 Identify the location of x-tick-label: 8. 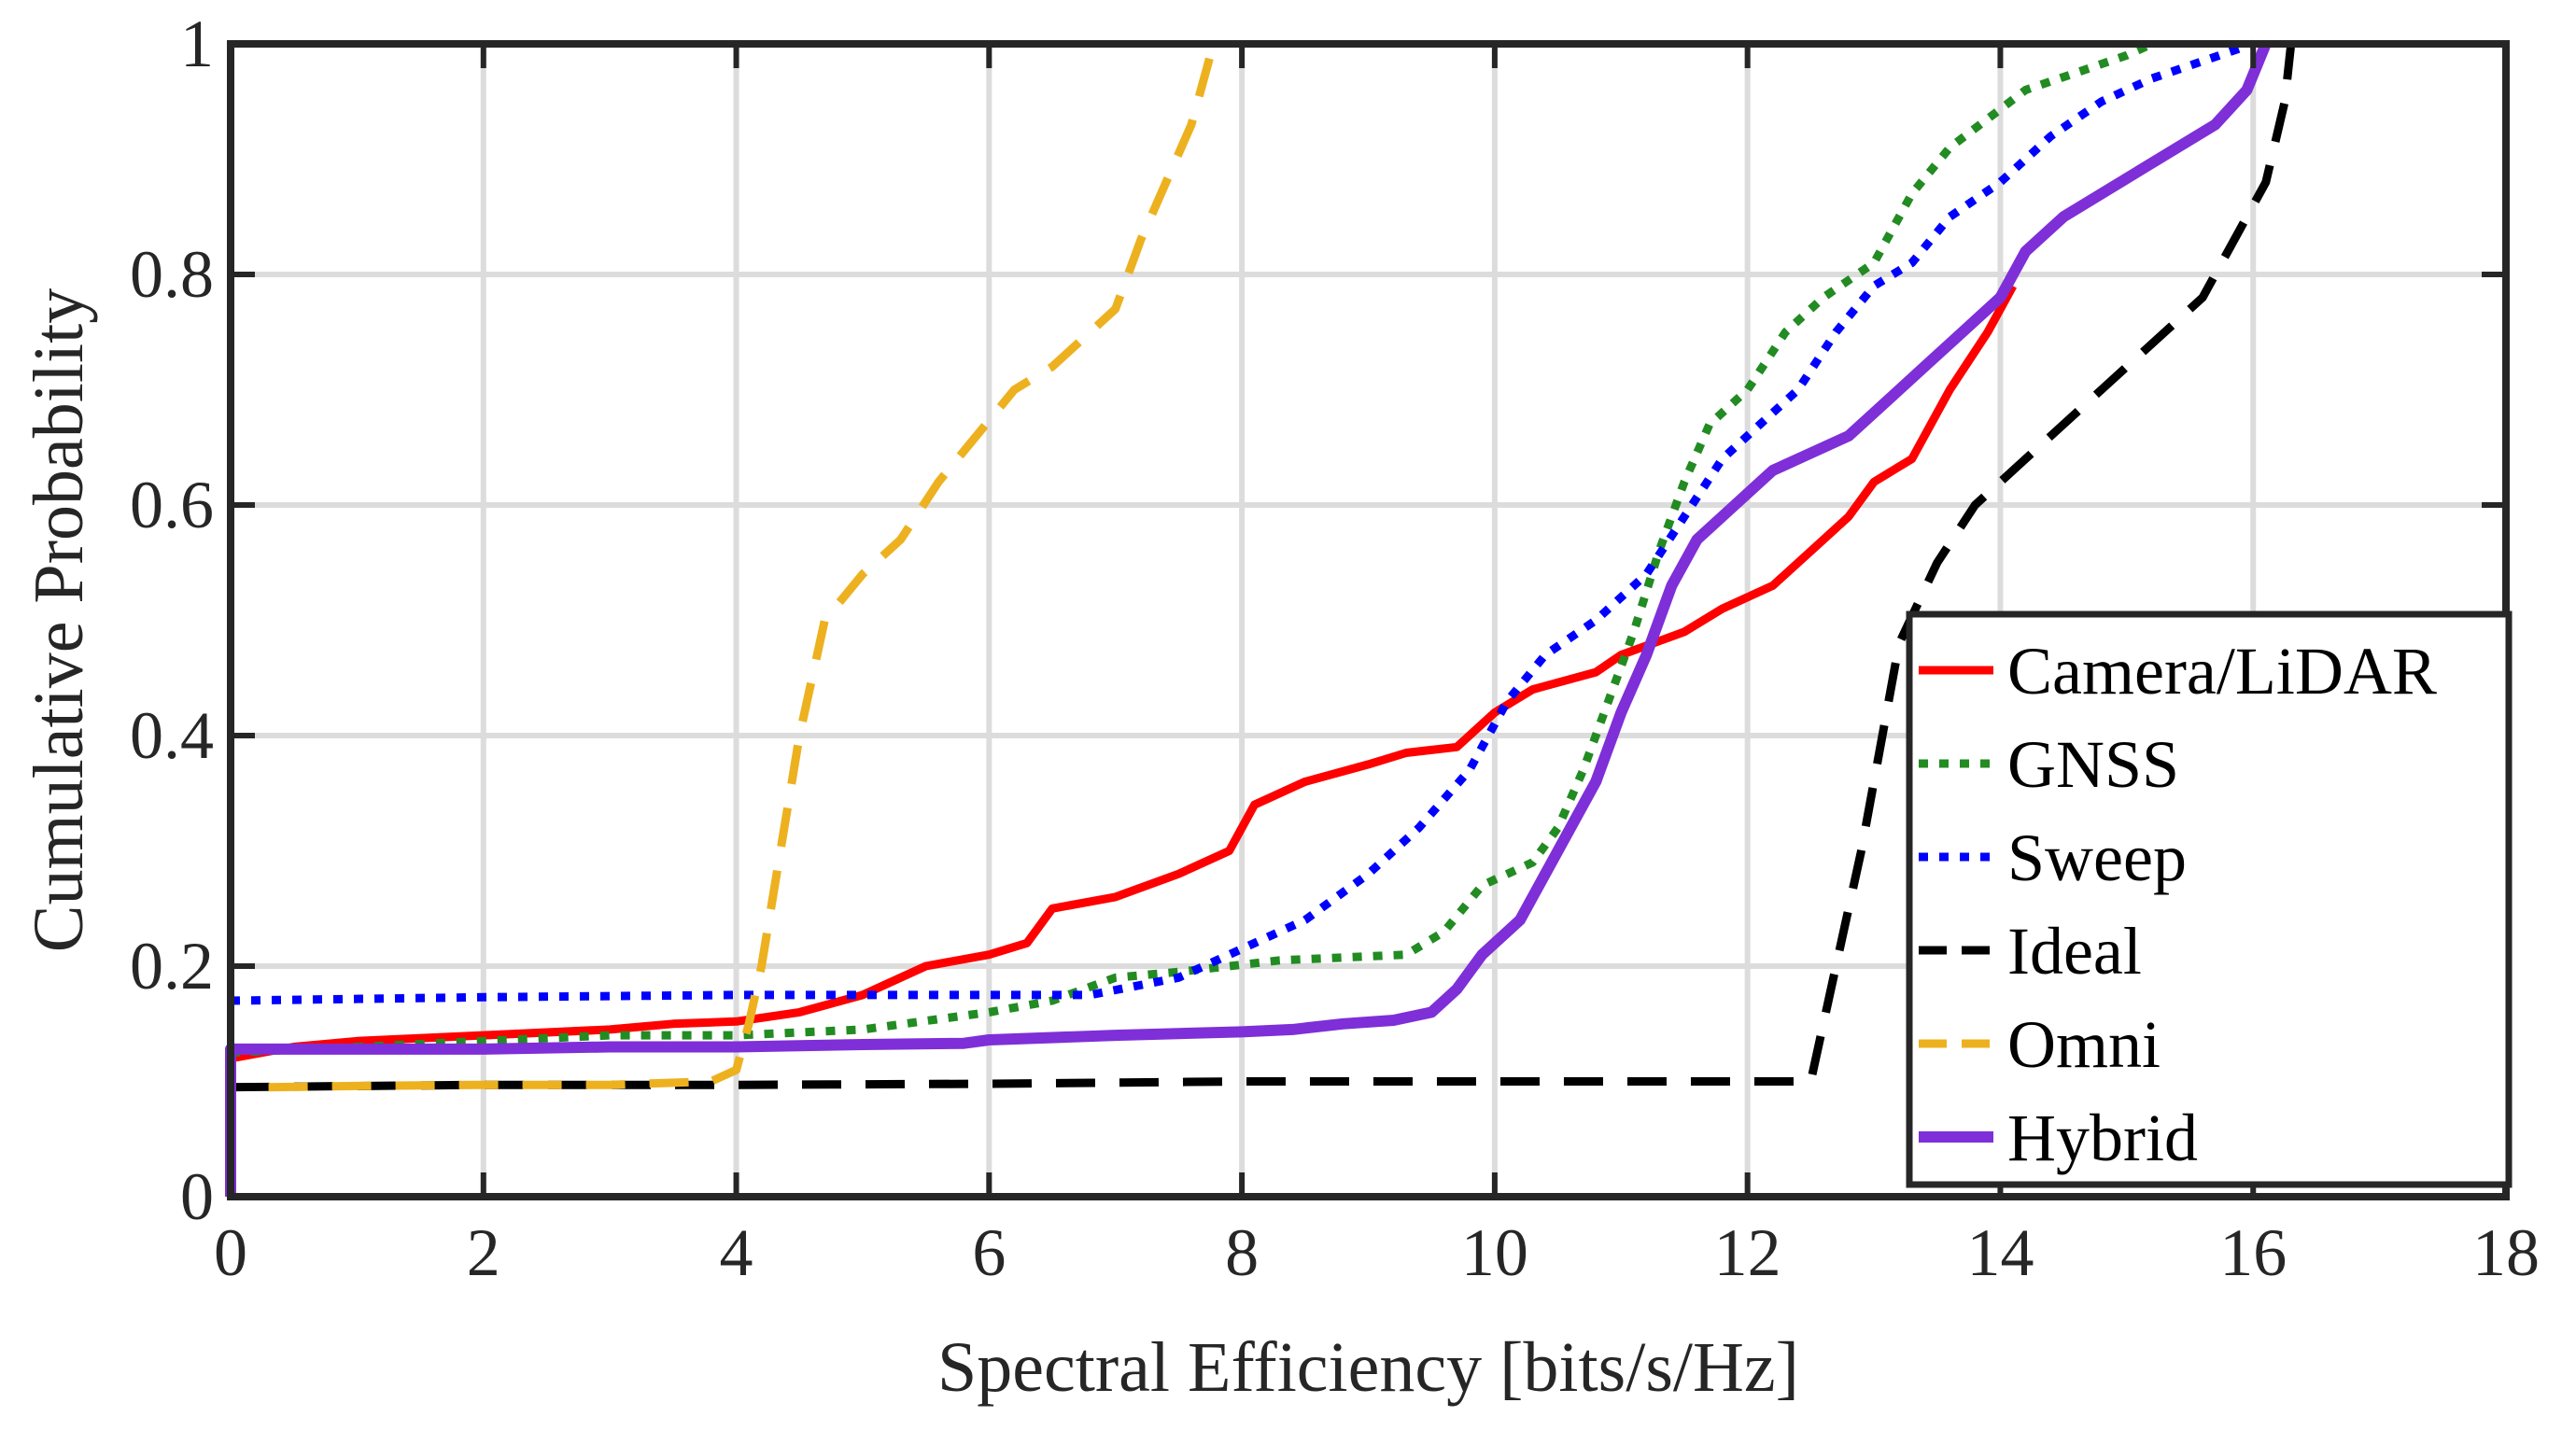
(1242, 1252).